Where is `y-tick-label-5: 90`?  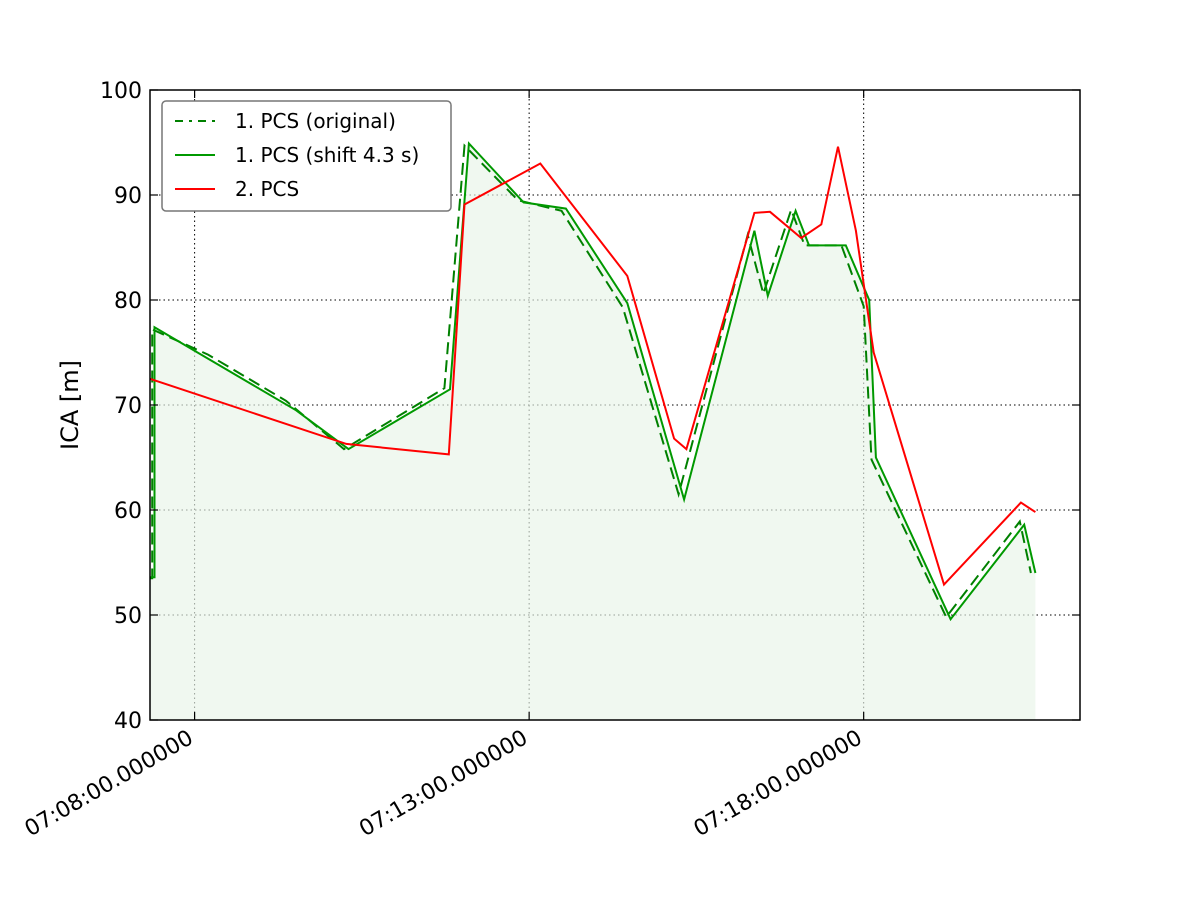
y-tick-label-5: 90 is located at coordinates (128, 196).